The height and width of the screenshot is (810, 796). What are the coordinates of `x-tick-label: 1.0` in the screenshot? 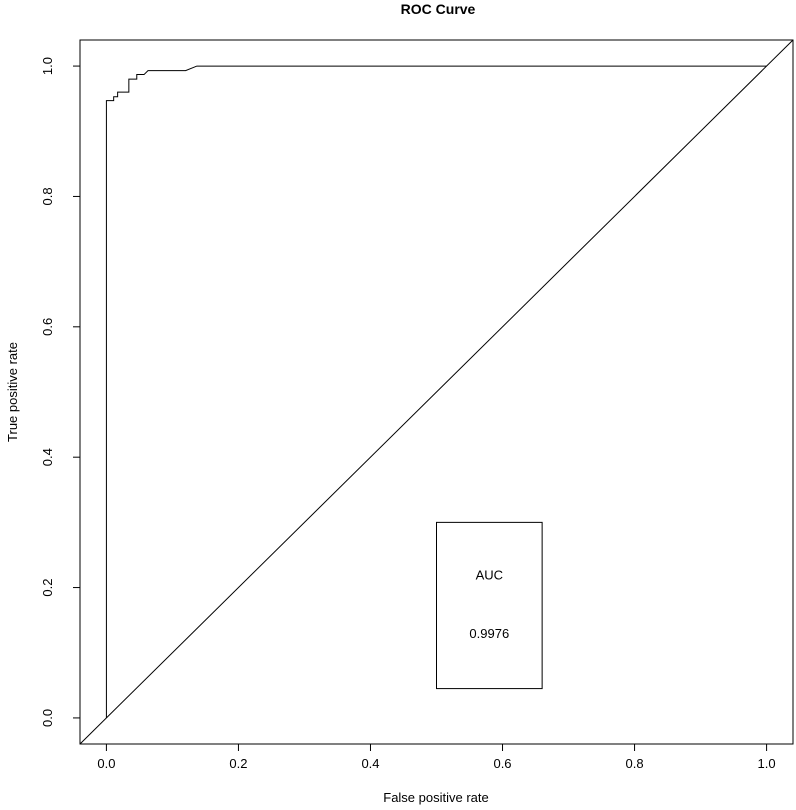 It's located at (767, 763).